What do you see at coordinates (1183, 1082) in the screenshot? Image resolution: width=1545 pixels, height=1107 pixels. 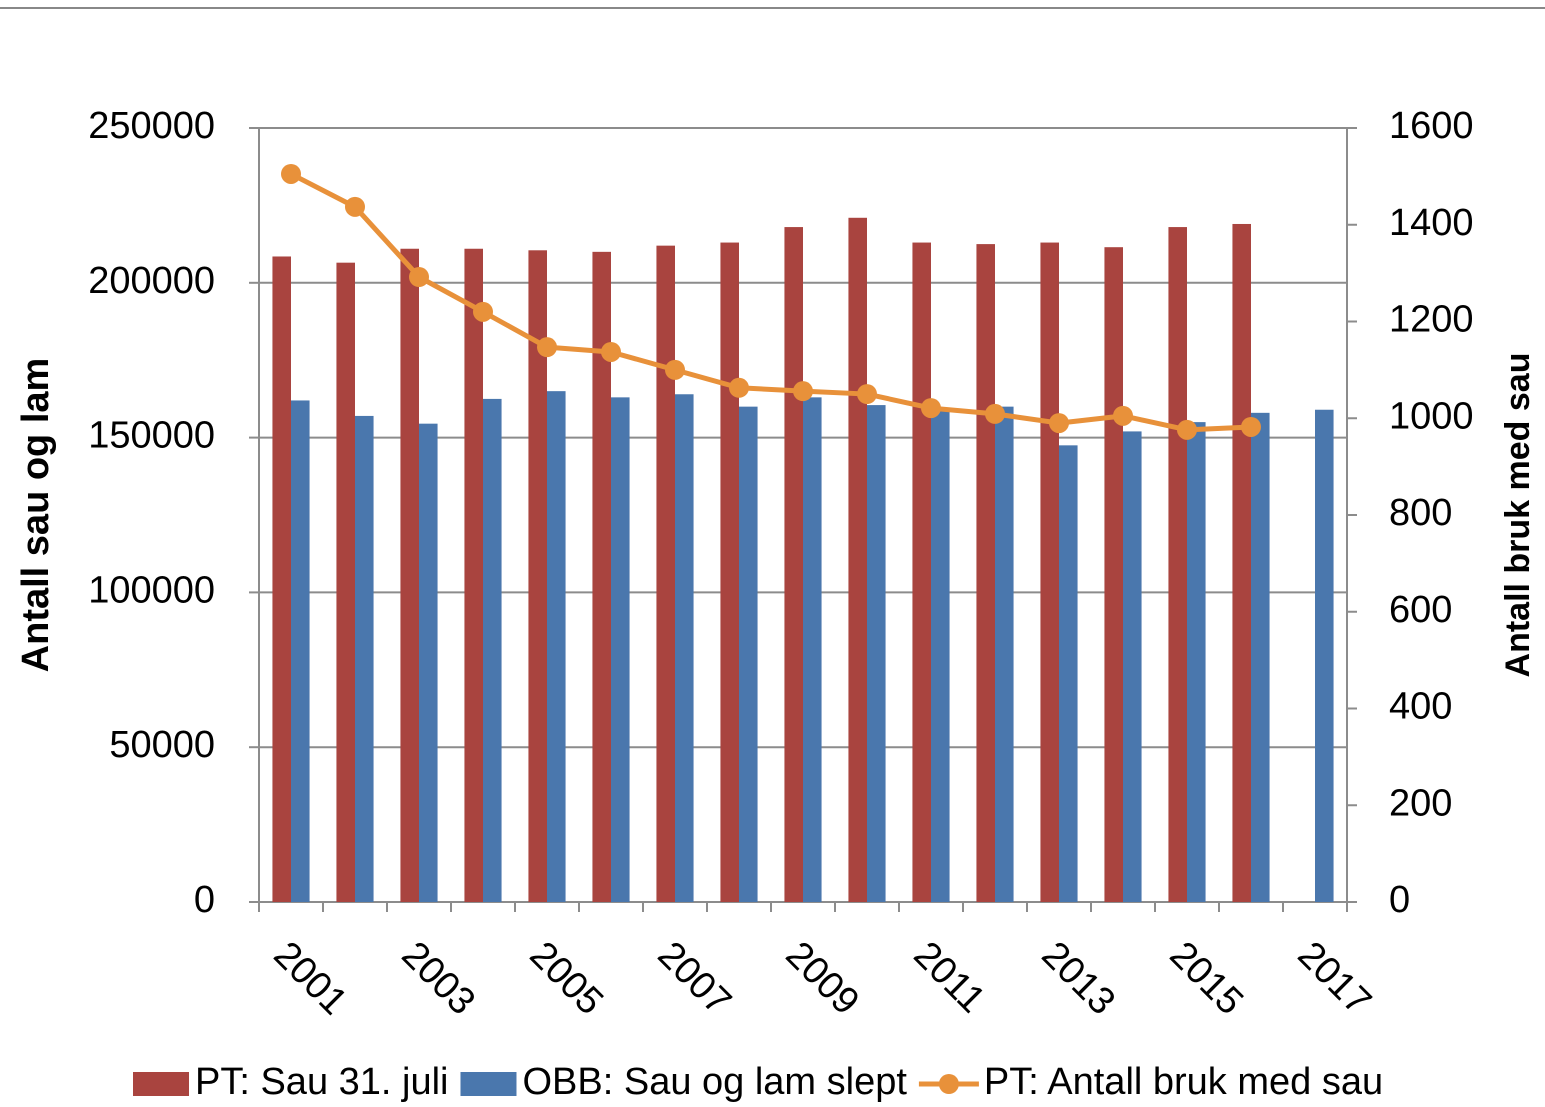 I see `legend-label: PT: Antall bruk med sau` at bounding box center [1183, 1082].